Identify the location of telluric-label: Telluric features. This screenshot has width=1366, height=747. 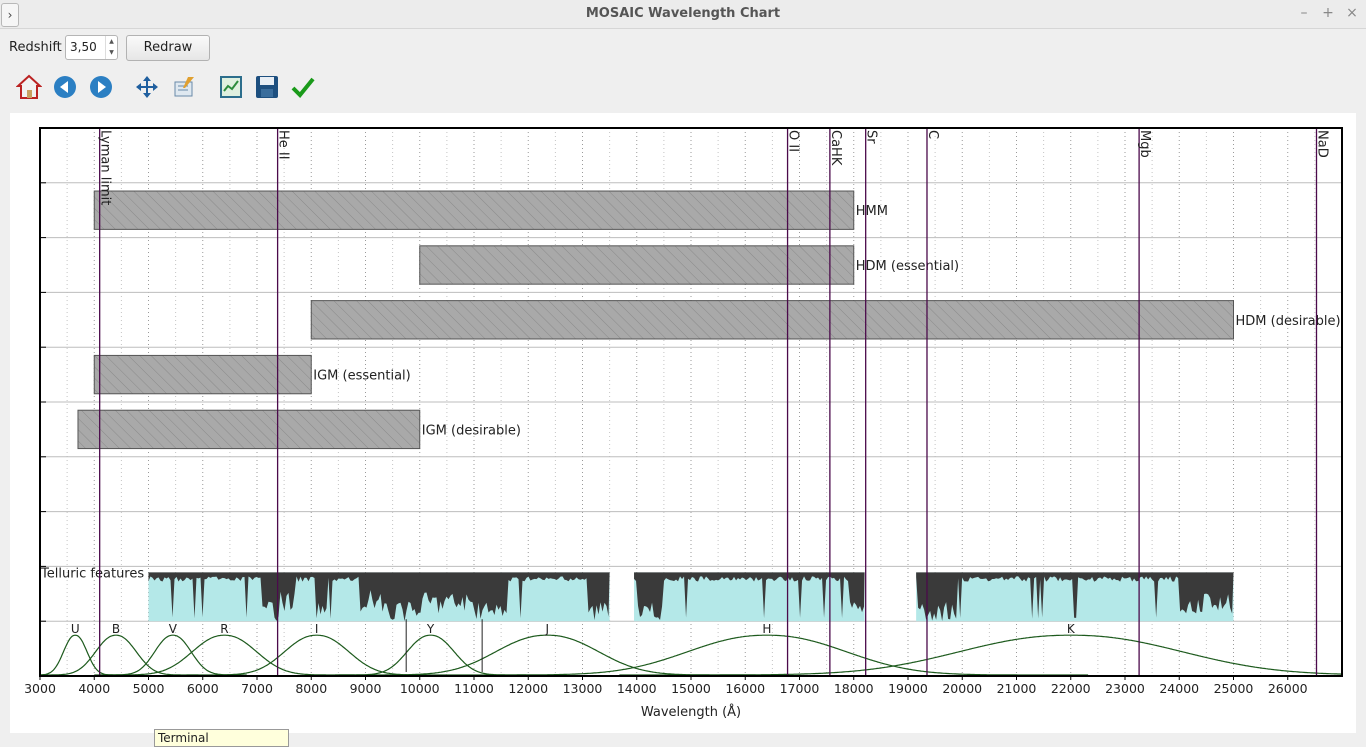
(92, 573).